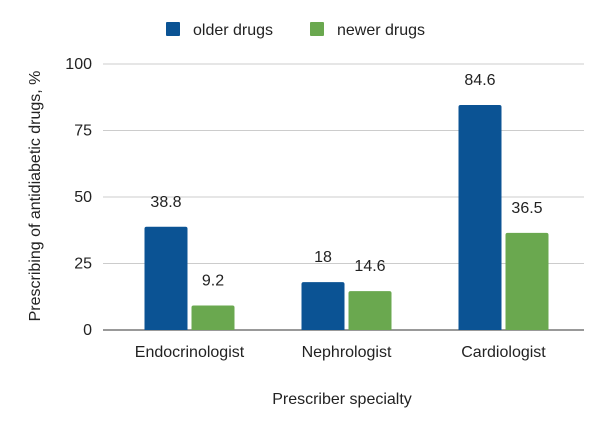  Describe the element at coordinates (213, 317) in the screenshot. I see `bar-newer-endocrinologist` at that location.